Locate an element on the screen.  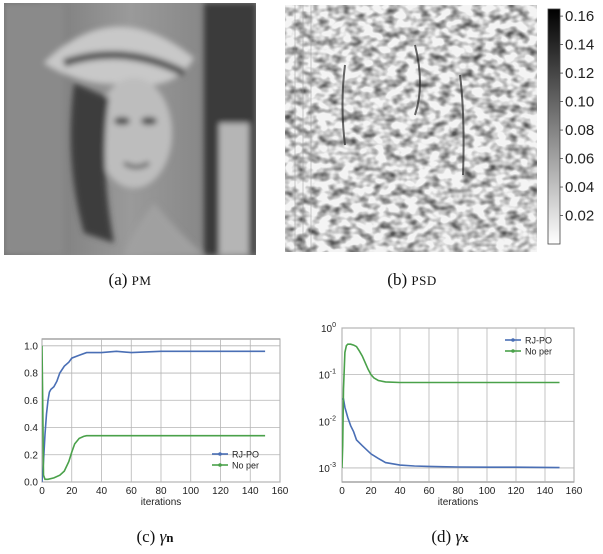
caption-c-letter: (c) is located at coordinates (146, 536).